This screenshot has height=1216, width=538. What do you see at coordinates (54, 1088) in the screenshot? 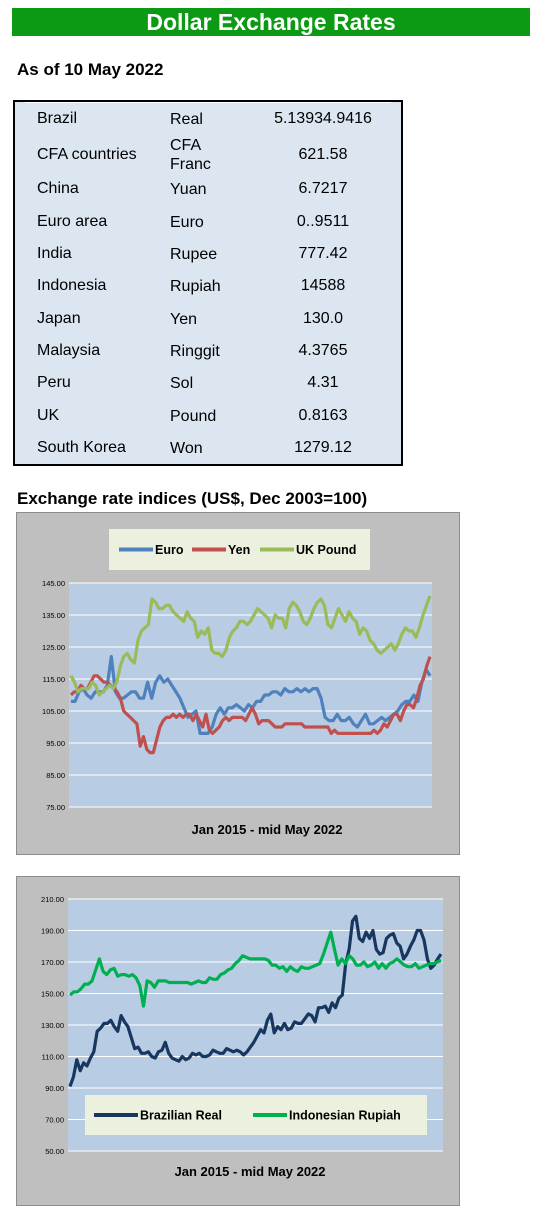
I see `y-tick-label: 90.00` at bounding box center [54, 1088].